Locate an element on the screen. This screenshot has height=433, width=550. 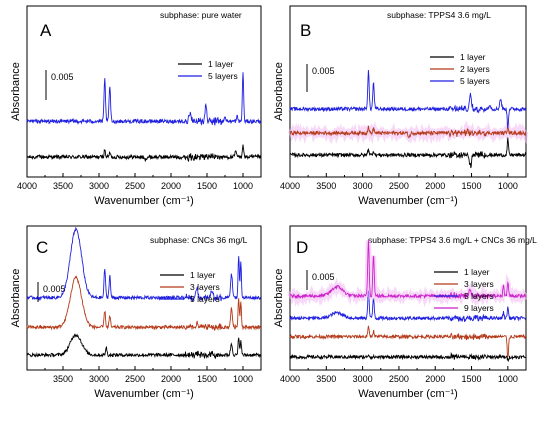
legend-entry: 9 layers is located at coordinates (479, 308).